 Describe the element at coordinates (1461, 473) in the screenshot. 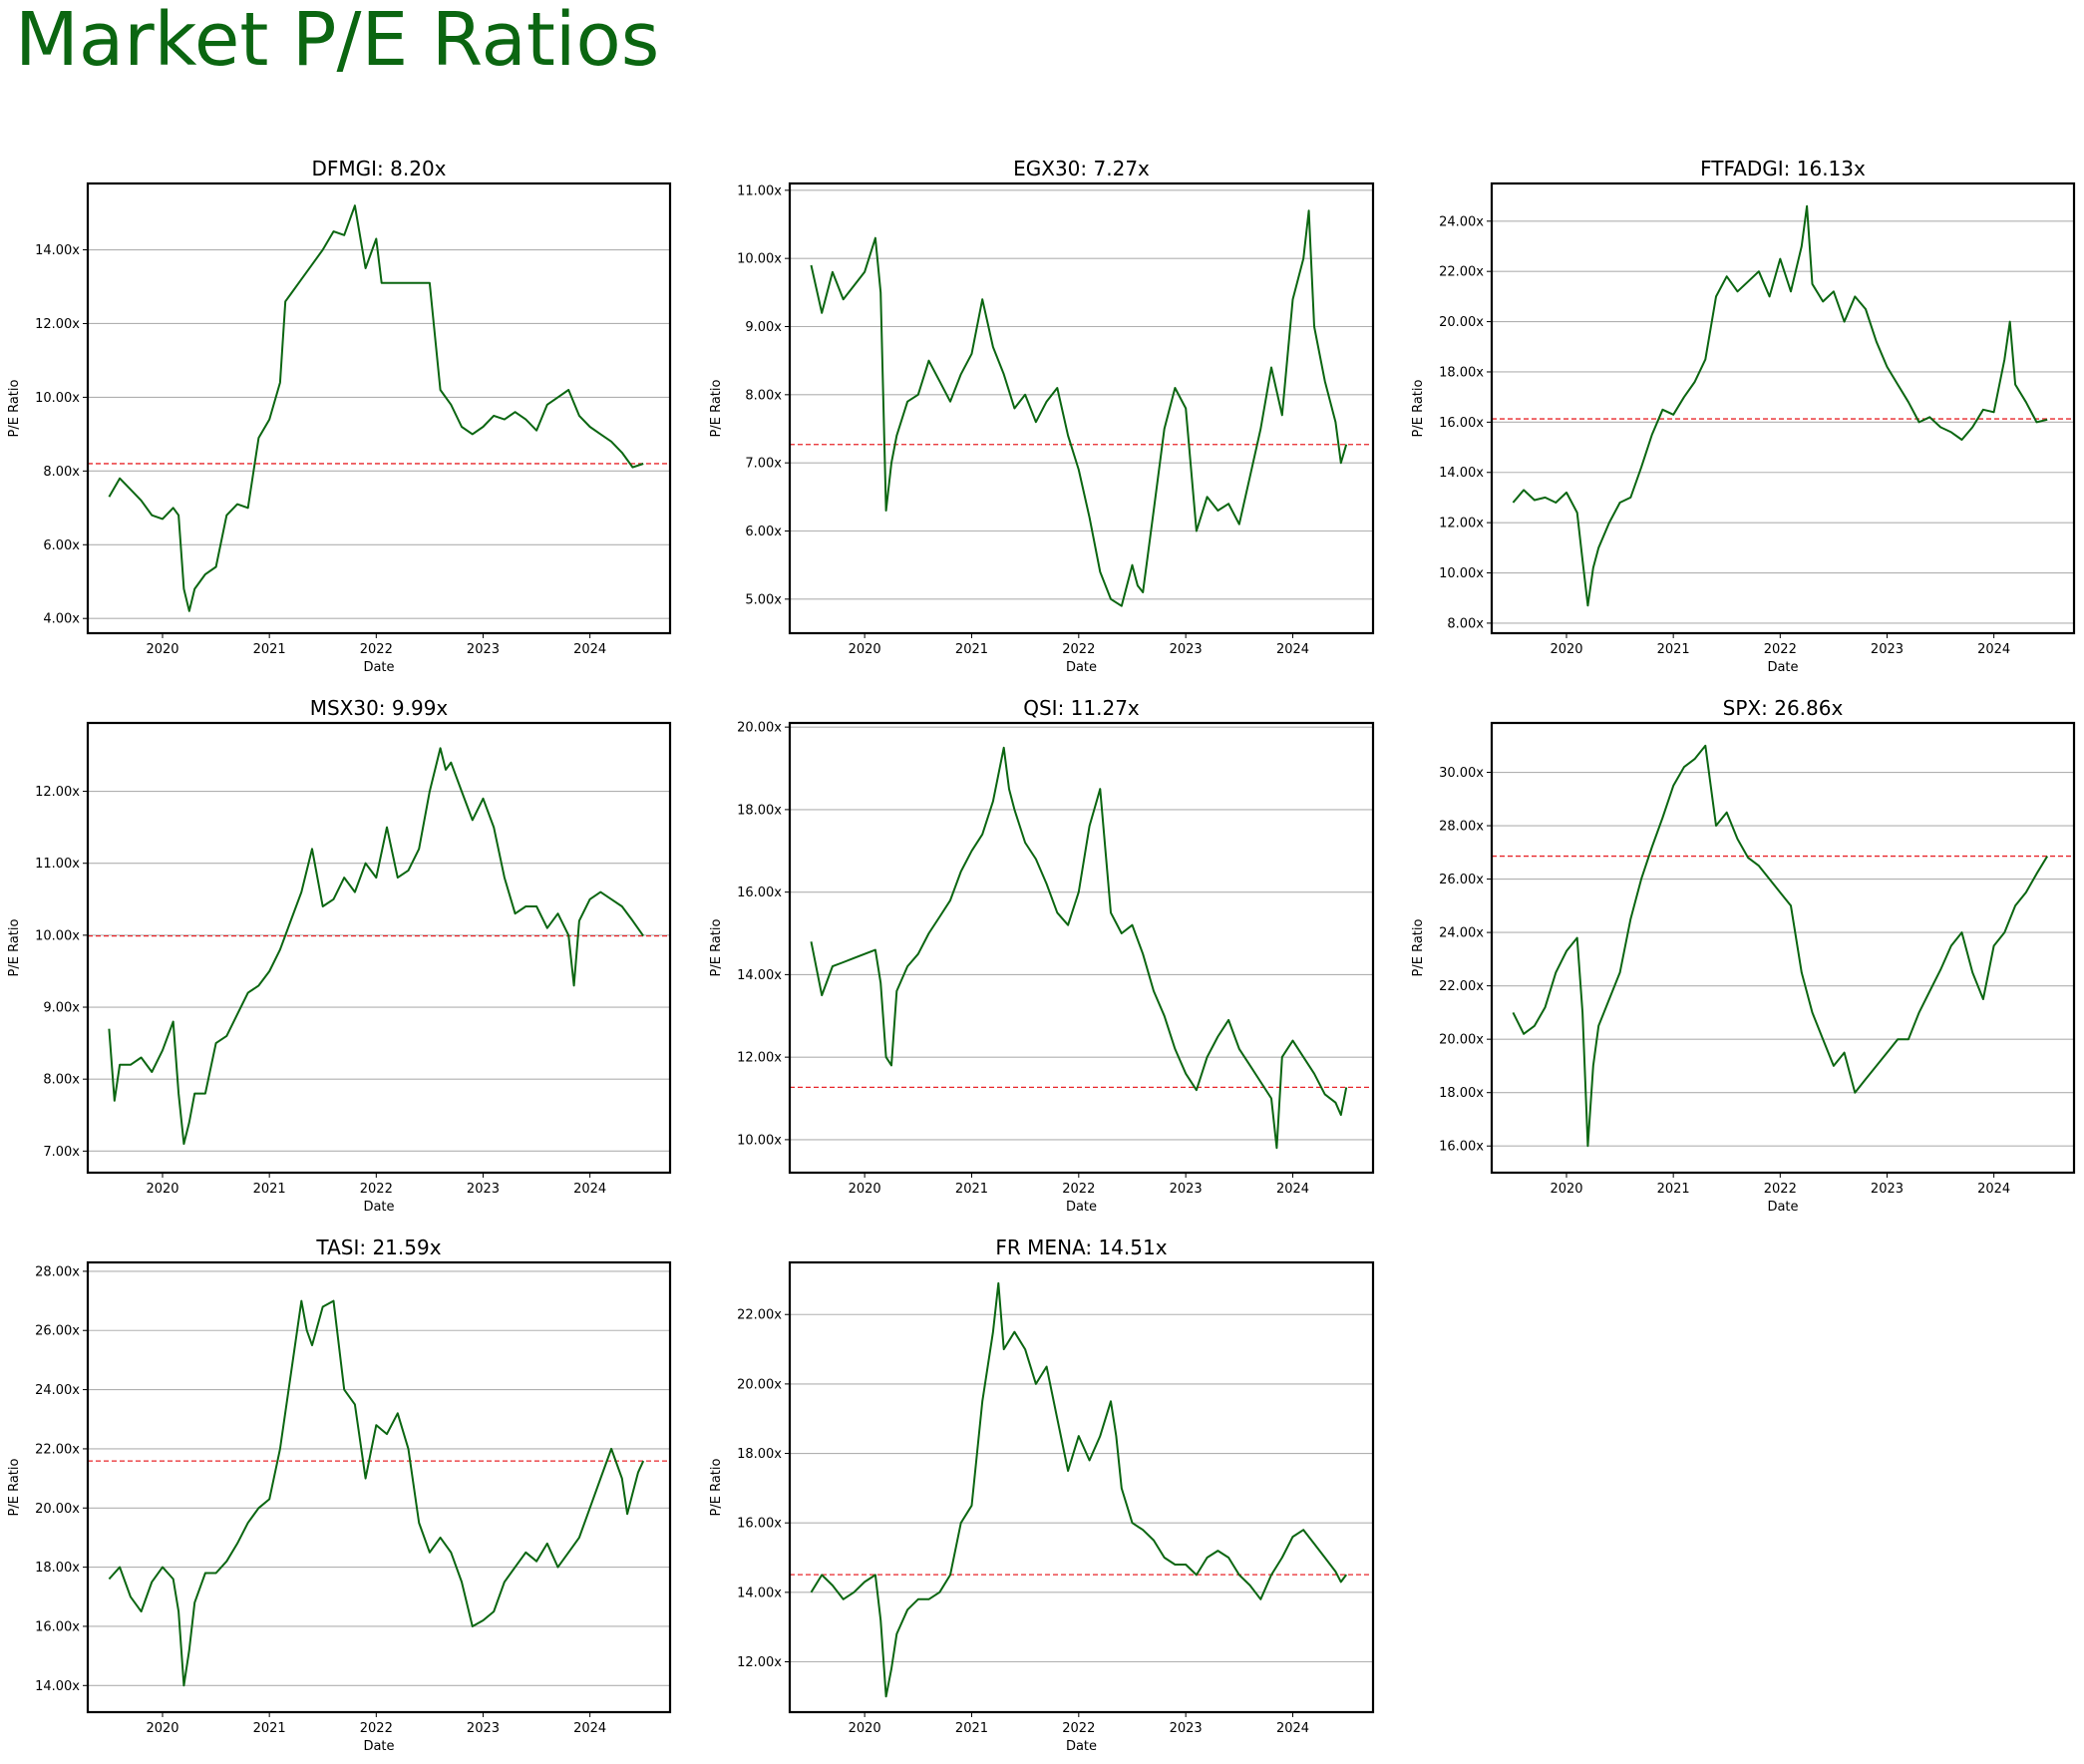

I see `y-tick-label: 14.00x` at that location.